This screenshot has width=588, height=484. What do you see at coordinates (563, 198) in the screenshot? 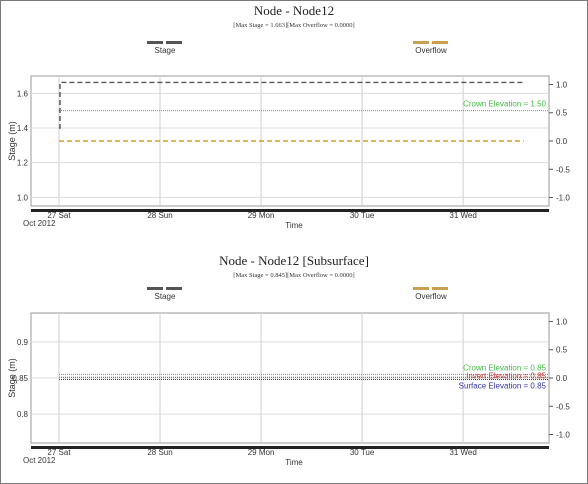
I see `chart1-y2-tick-5: -1.0` at bounding box center [563, 198].